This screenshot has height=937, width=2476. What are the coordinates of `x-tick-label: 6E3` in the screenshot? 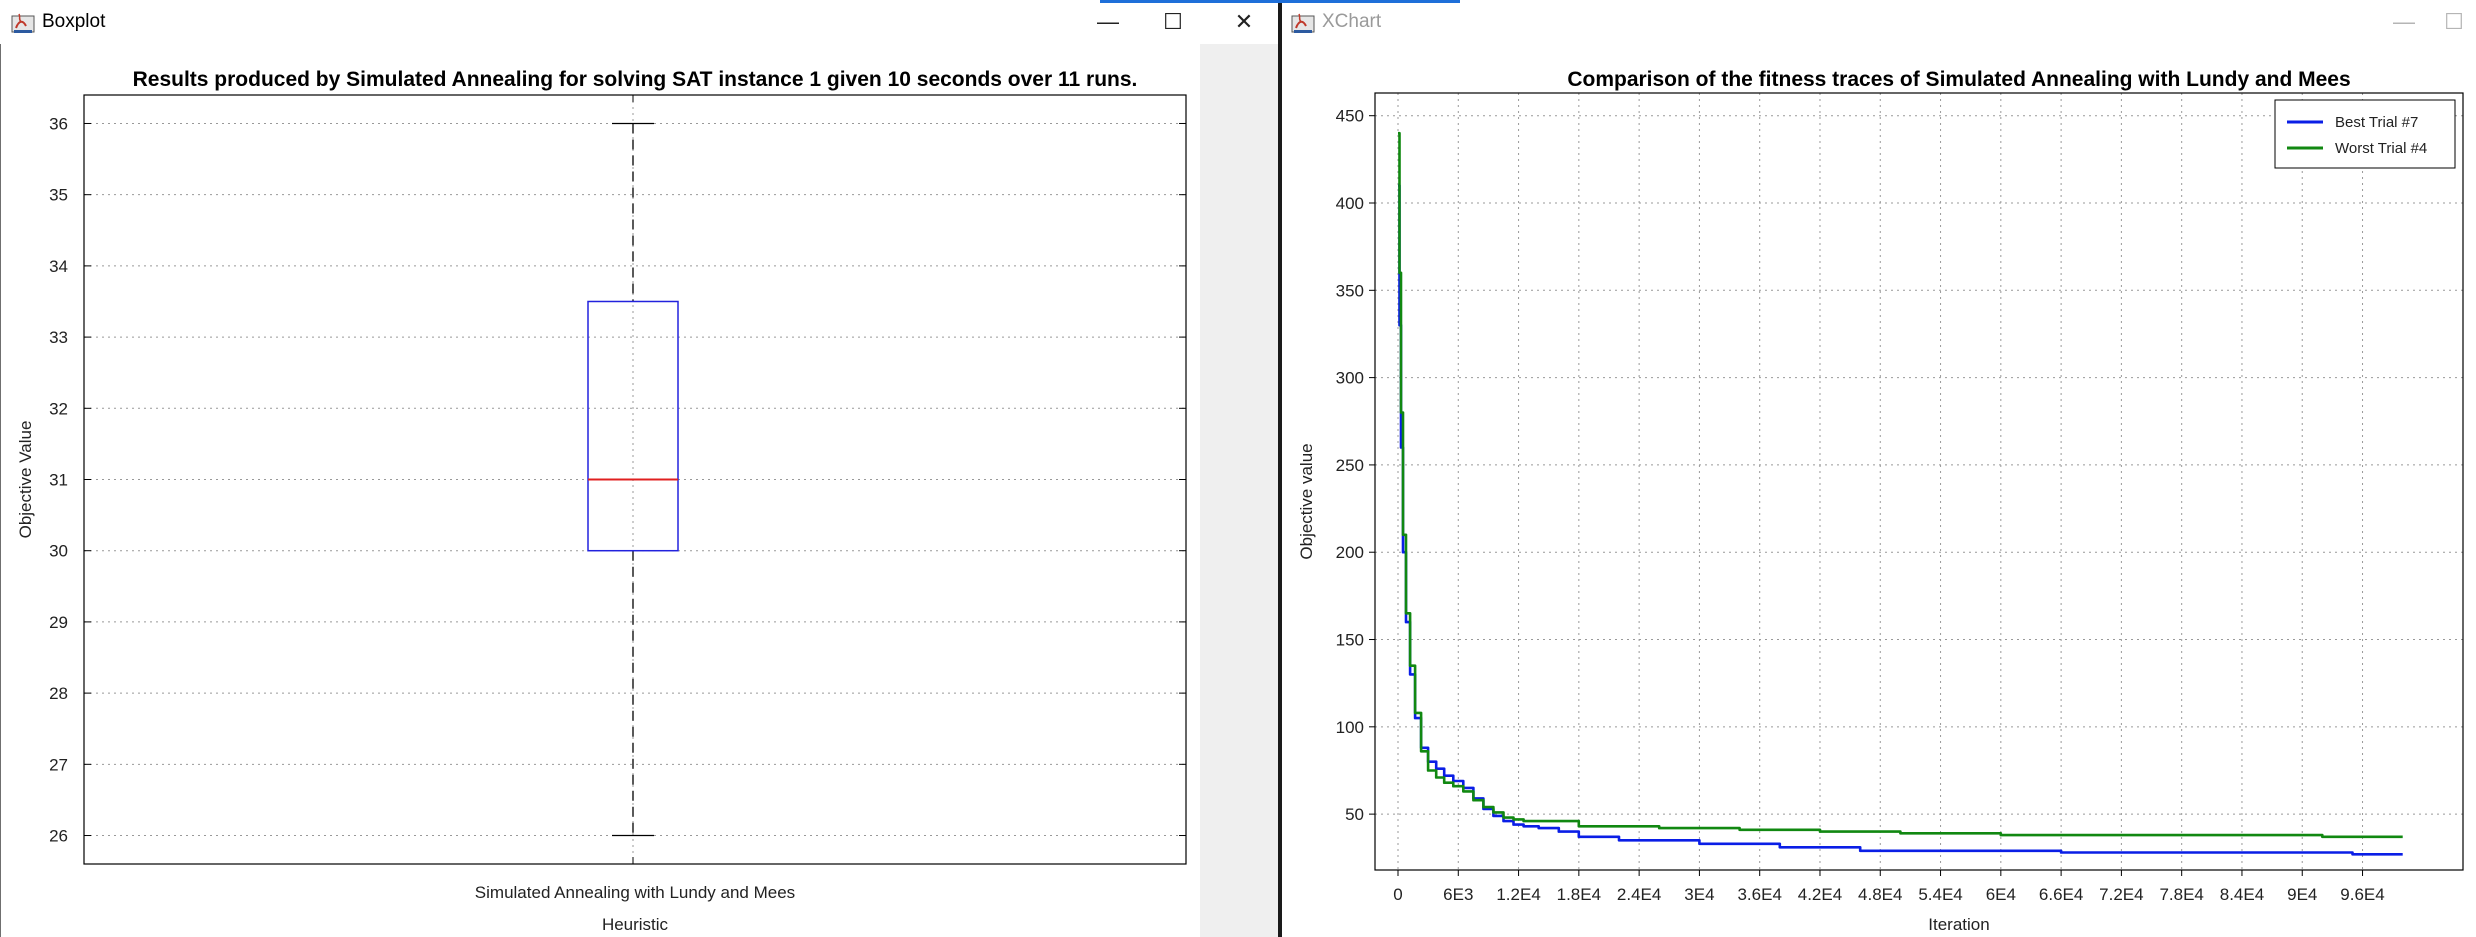 It's located at (1458, 894).